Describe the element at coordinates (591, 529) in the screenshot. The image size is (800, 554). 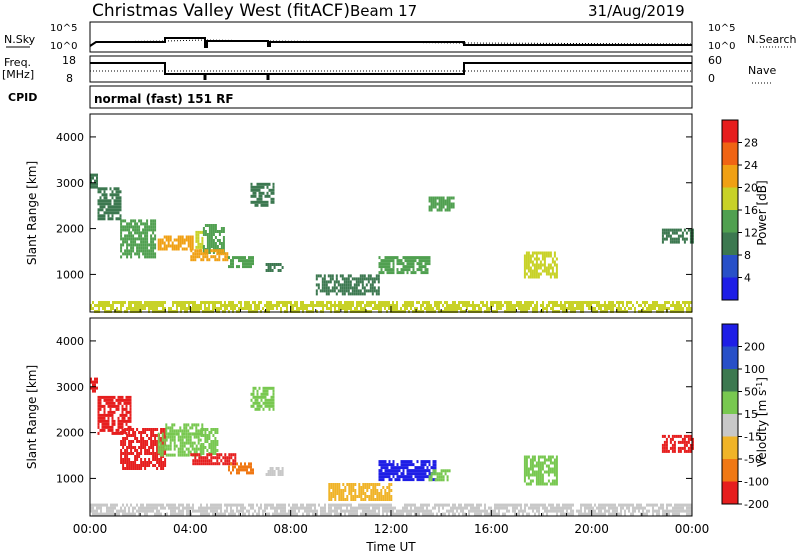
I see `time-tick-label: 20:00` at that location.